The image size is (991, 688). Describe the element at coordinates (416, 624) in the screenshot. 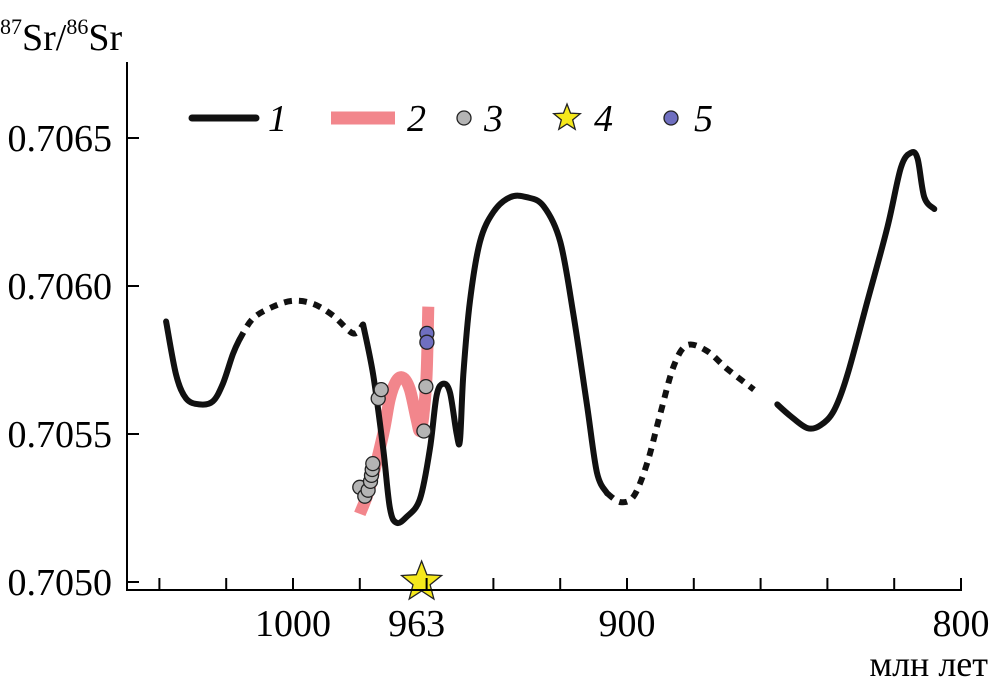

I see `x-tick-label-963: 963` at that location.